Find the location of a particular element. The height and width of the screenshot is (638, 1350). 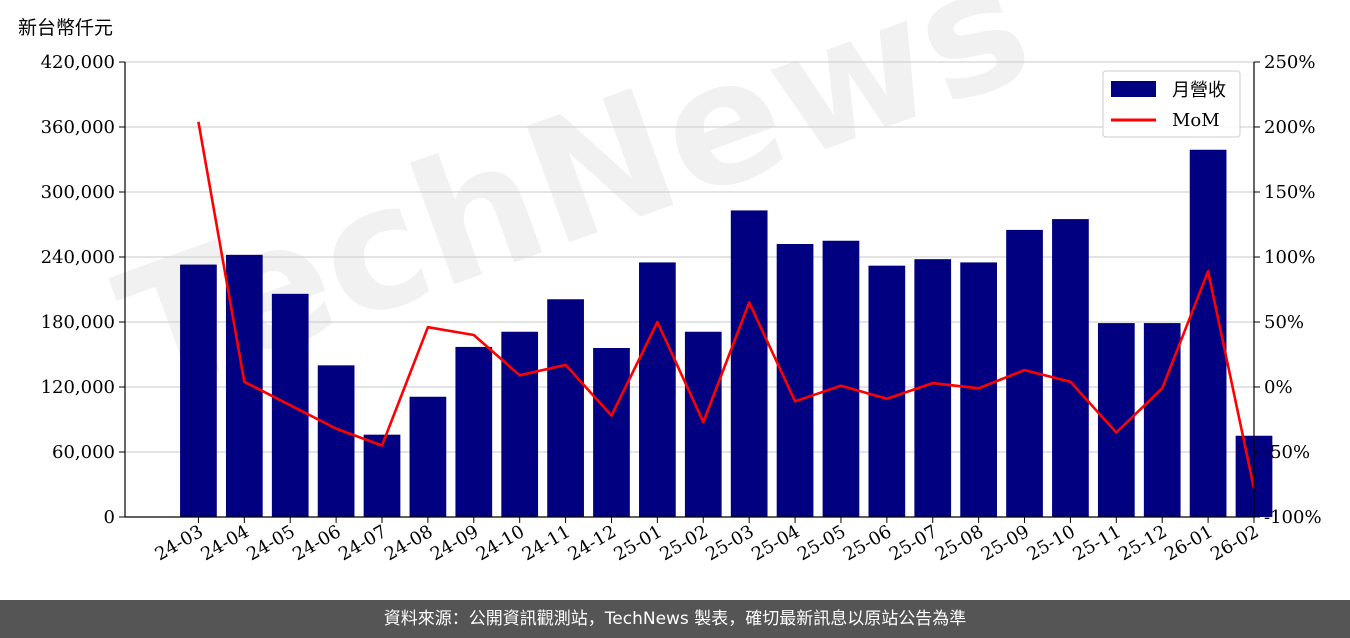

xtick-label: 24-05 is located at coordinates (270, 543).